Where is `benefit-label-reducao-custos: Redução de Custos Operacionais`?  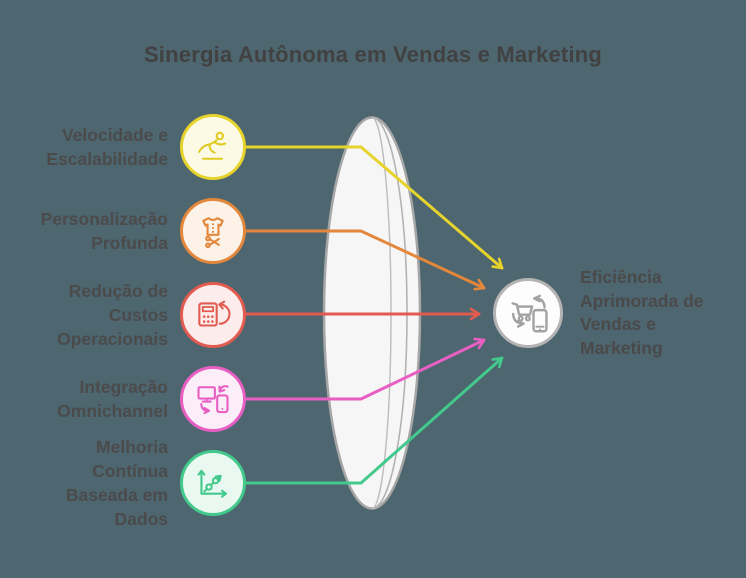 benefit-label-reducao-custos: Redução de Custos Operacionais is located at coordinates (112, 315).